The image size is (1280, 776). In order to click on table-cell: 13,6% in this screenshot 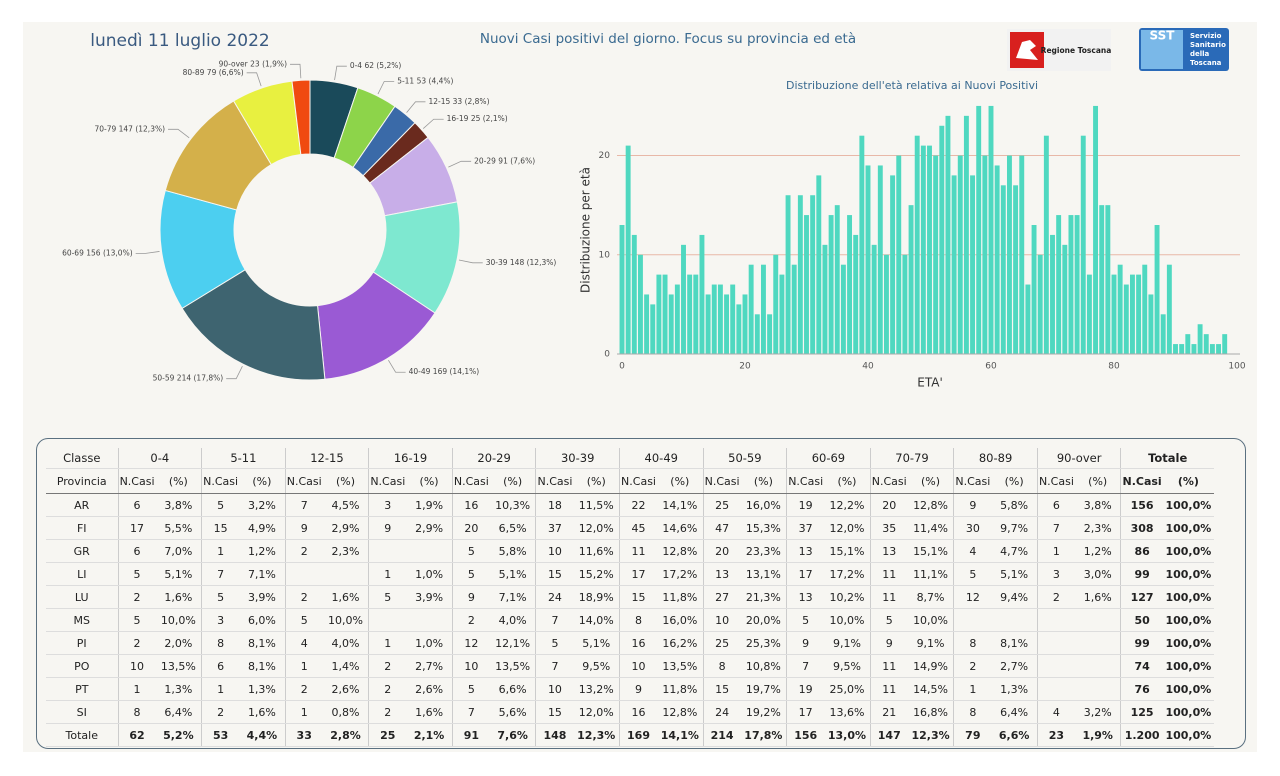, I will do `click(847, 712)`.